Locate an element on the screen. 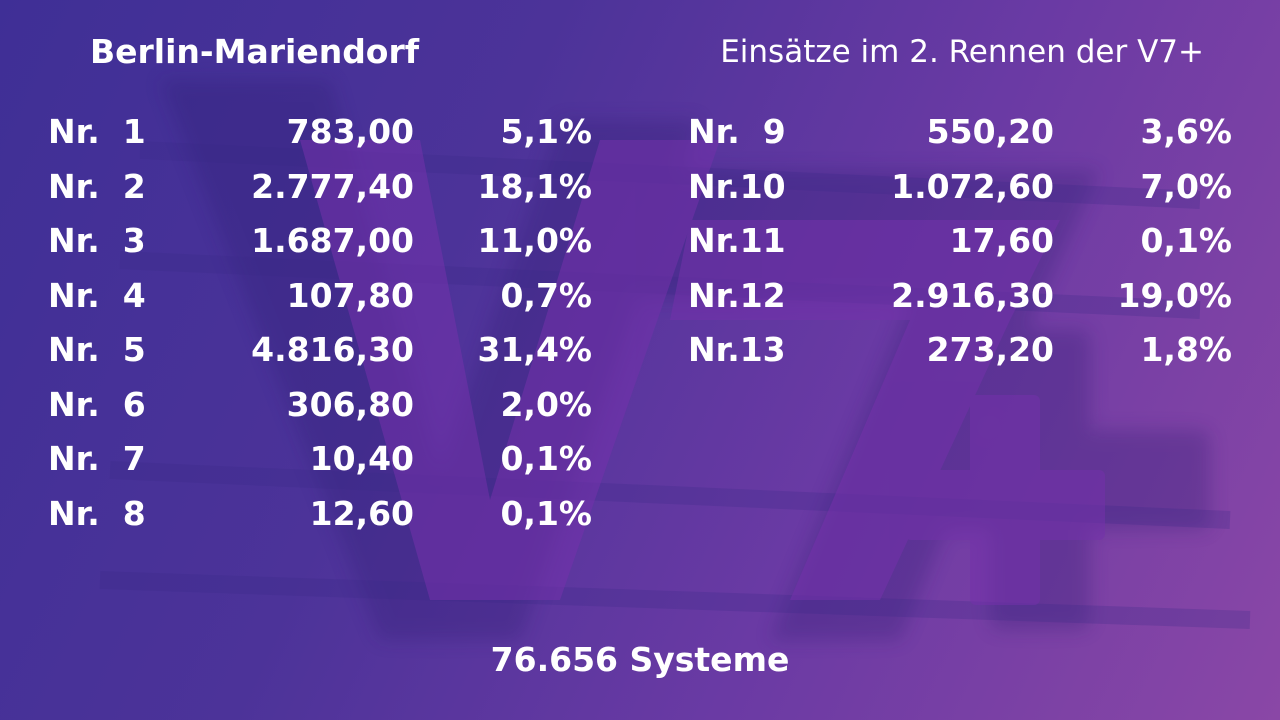  table-row: Nr. 5 4.816,30 31,4% is located at coordinates (322, 357).